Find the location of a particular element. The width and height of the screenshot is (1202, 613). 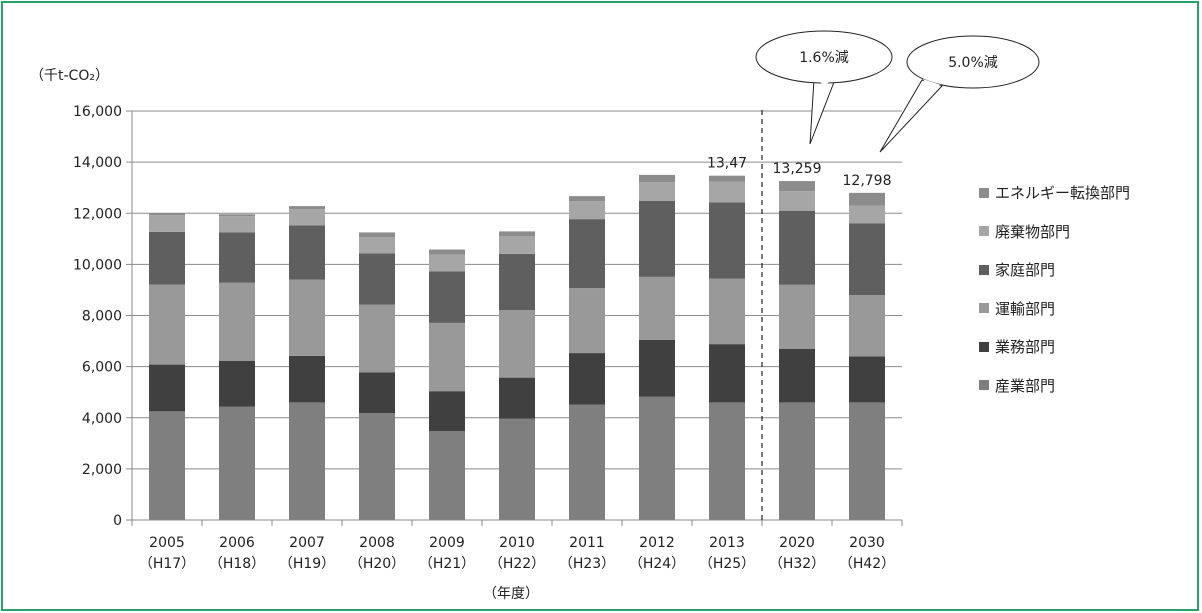

y-tick-label: 10,000 is located at coordinates (97, 265).